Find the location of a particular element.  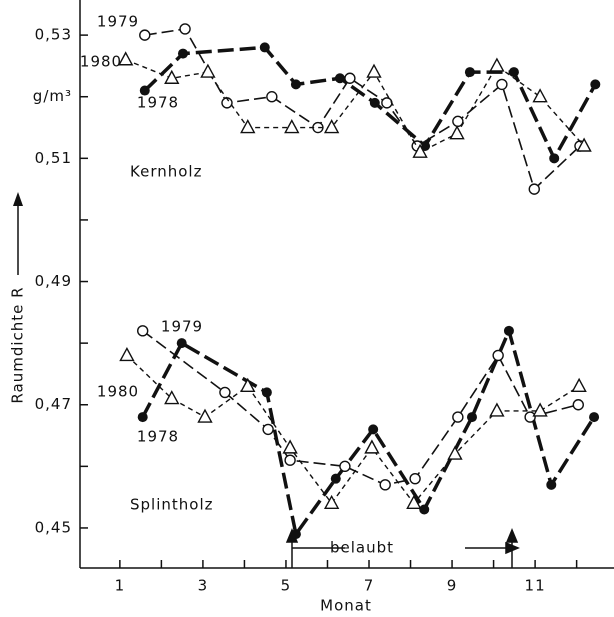

x-tick-label: 9 is located at coordinates (452, 586).